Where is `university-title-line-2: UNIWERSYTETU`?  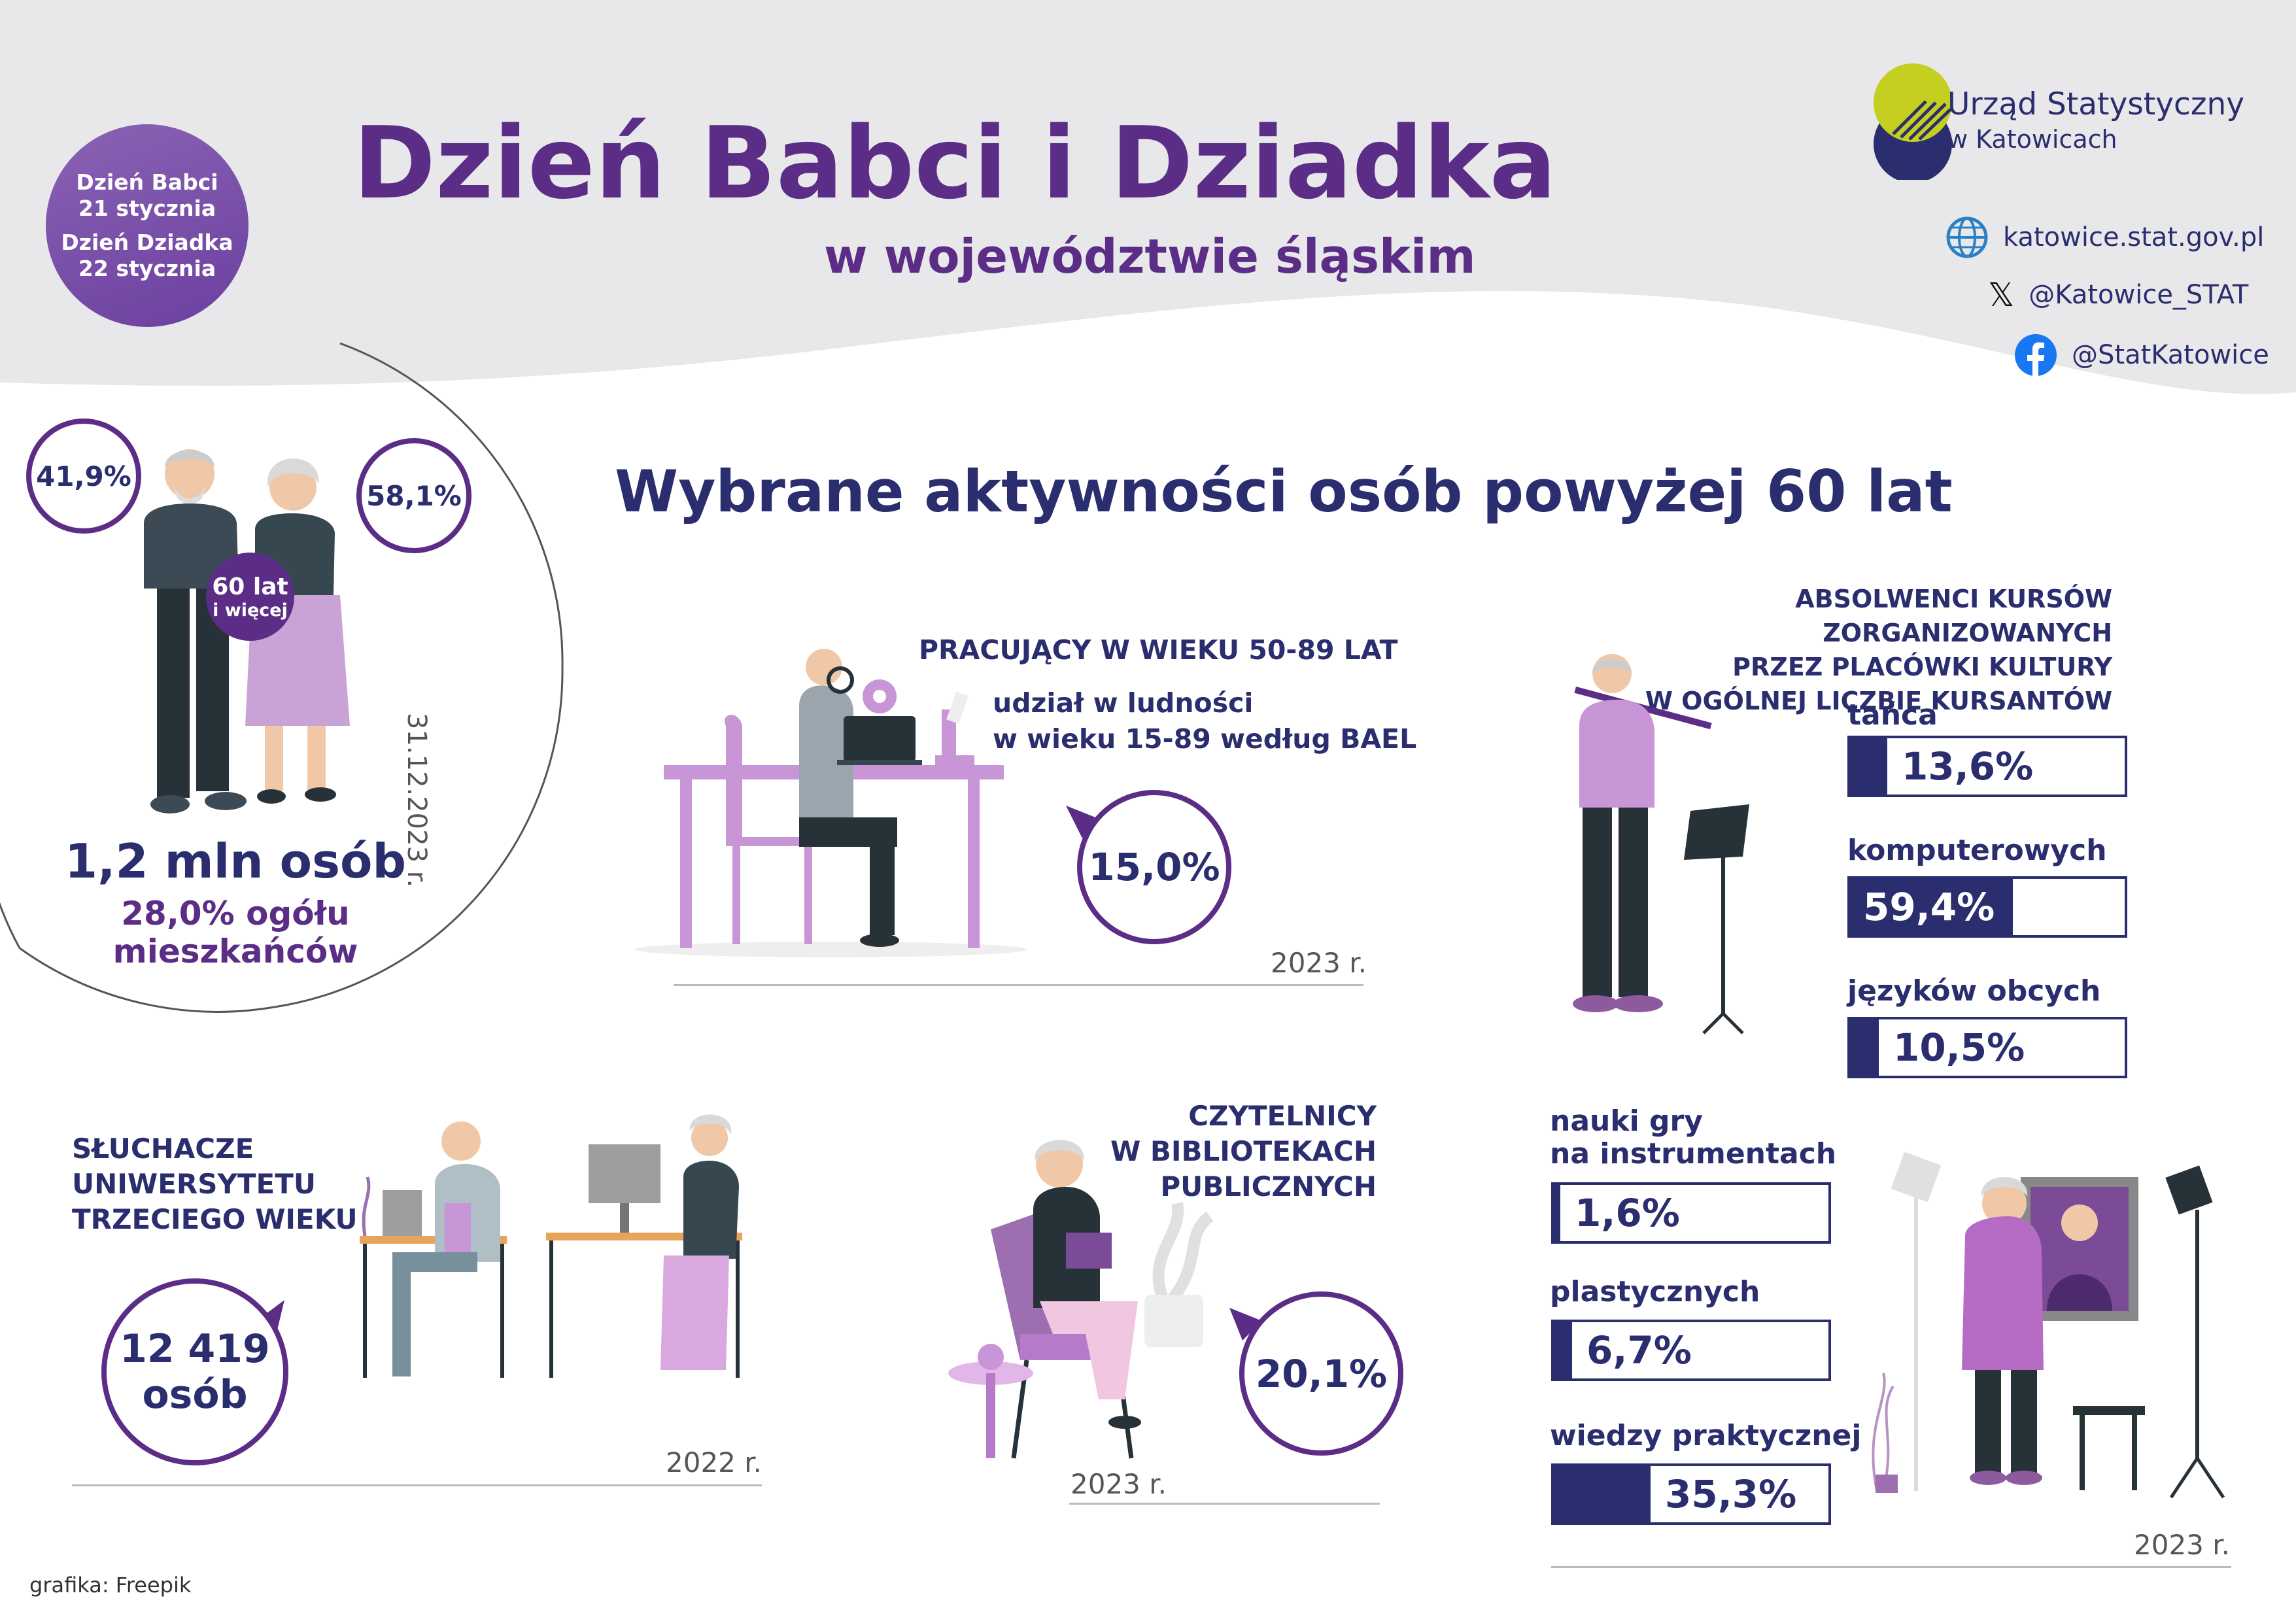 university-title-line-2: UNIWERSYTETU is located at coordinates (194, 1184).